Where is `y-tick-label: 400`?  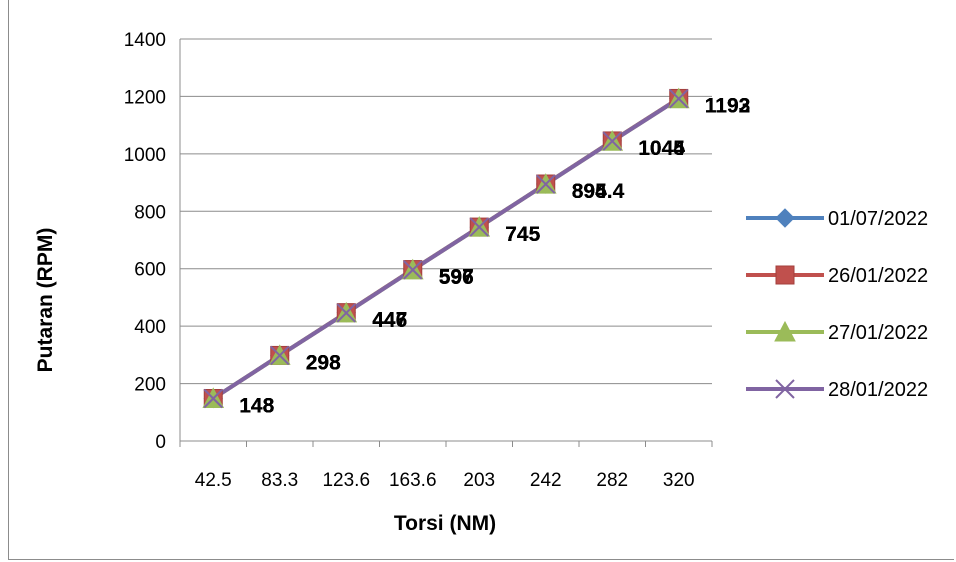
y-tick-label: 400 is located at coordinates (150, 327).